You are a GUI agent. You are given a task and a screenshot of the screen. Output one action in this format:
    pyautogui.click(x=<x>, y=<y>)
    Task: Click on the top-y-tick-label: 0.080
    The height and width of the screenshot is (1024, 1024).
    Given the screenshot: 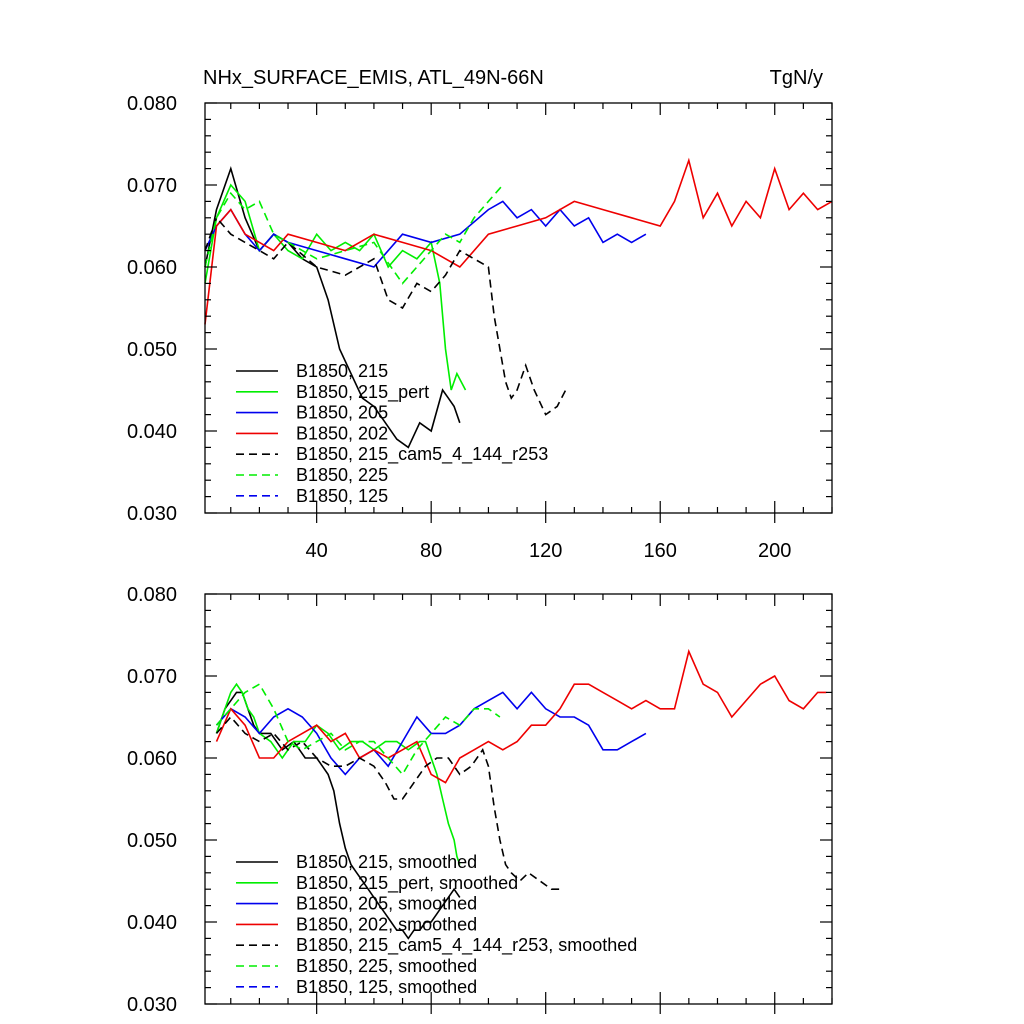 What is the action you would take?
    pyautogui.click(x=152, y=104)
    